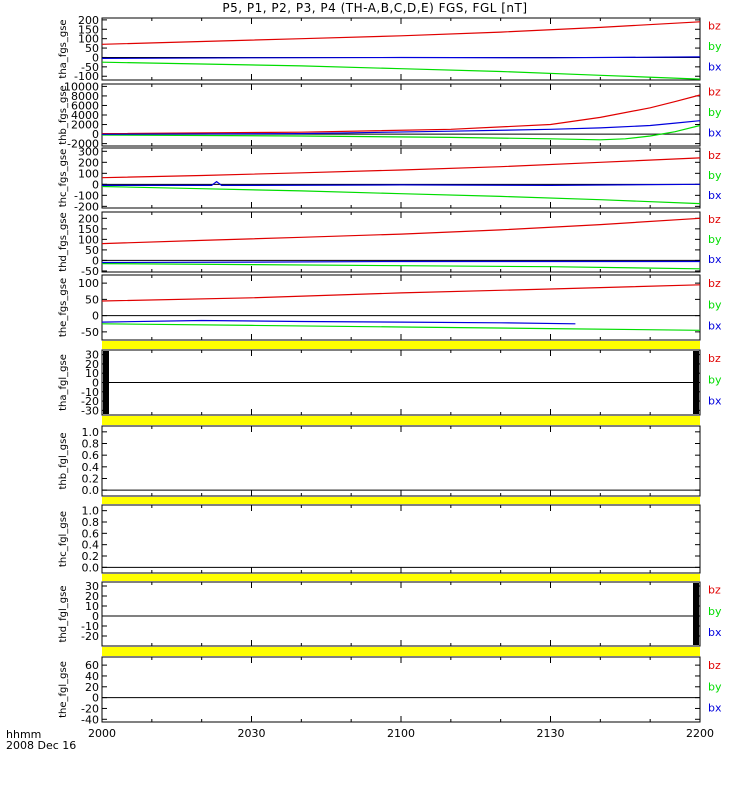  Describe the element at coordinates (90, 719) in the screenshot. I see `y-tick-label: -40` at that location.